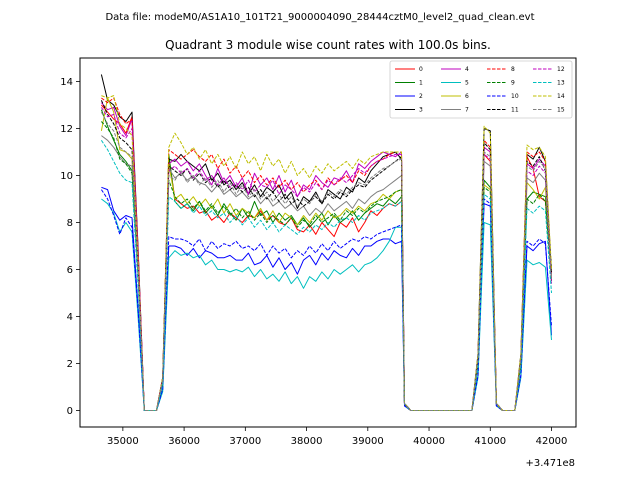 This screenshot has height=480, width=640. I want to click on y-tick-label: 2, so click(70, 364).